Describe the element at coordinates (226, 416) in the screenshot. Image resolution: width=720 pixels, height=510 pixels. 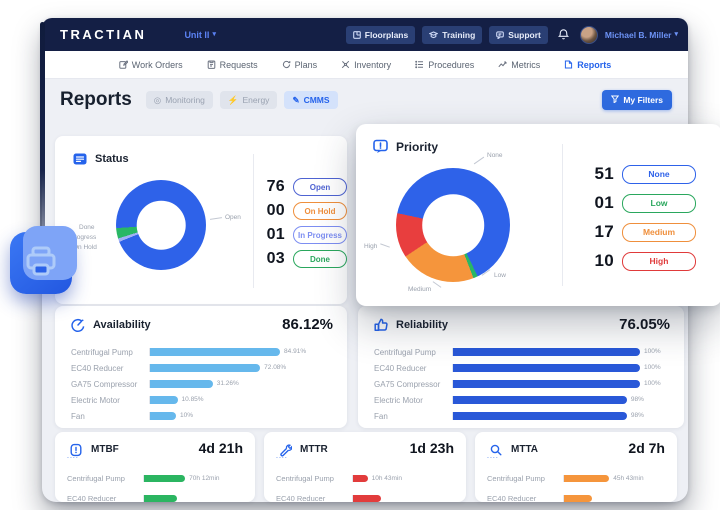
I see `bar-track: 10%` at that location.